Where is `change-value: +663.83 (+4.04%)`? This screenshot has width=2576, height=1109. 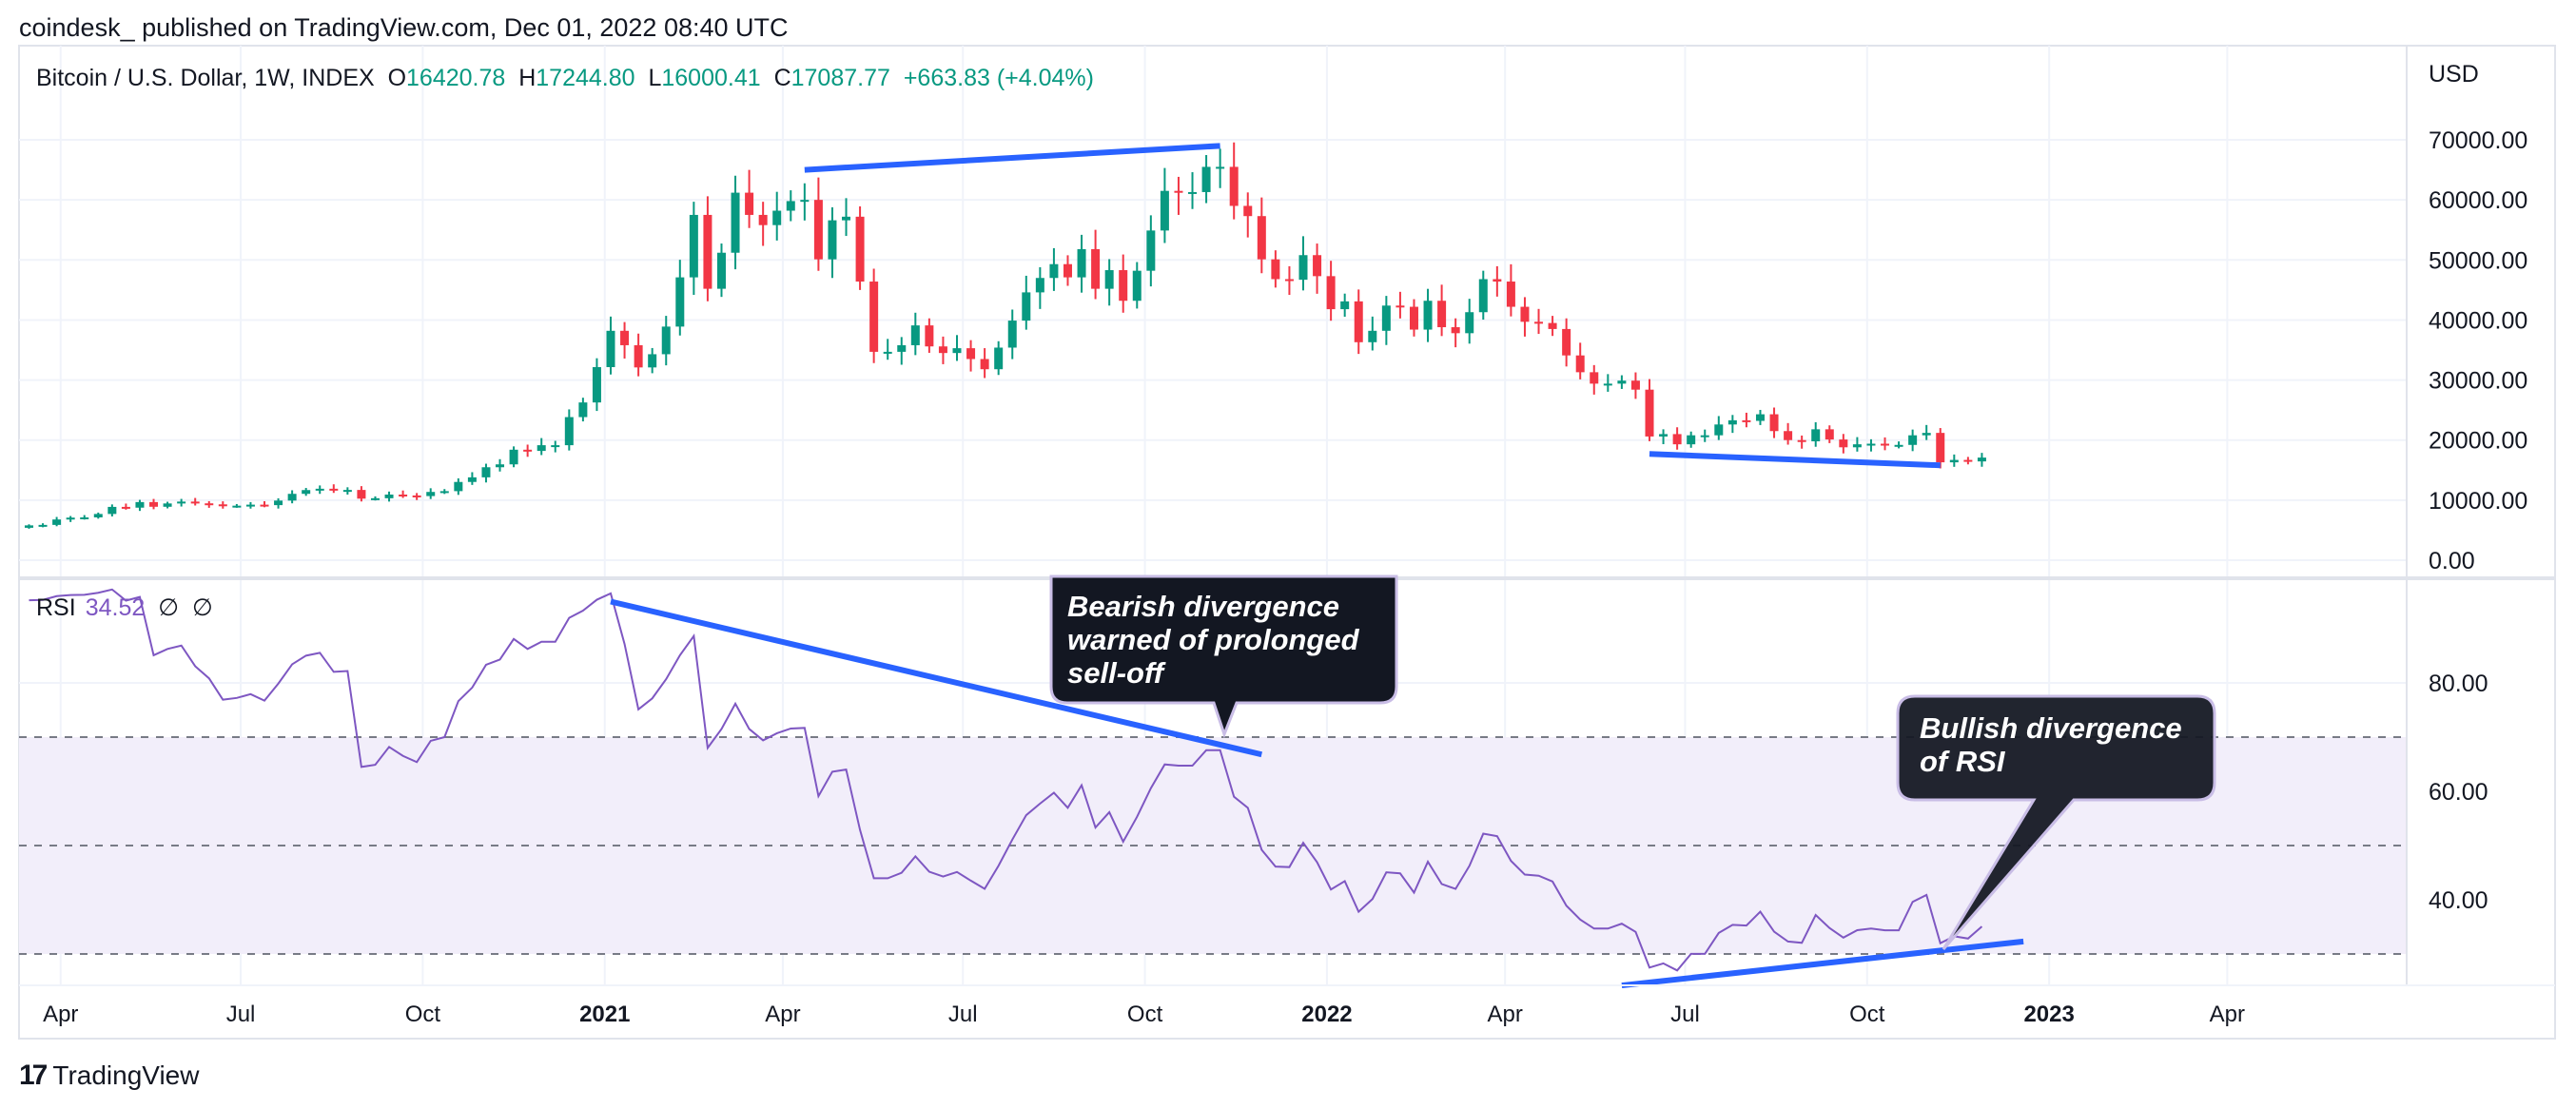 change-value: +663.83 (+4.04%) is located at coordinates (999, 78).